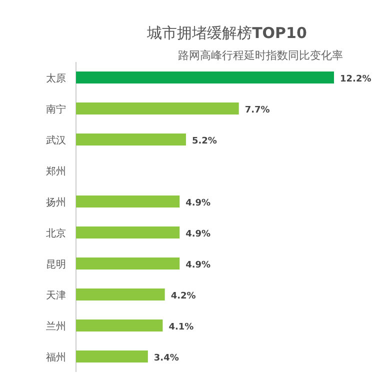 The width and height of the screenshot is (381, 381). What do you see at coordinates (226, 33) in the screenshot?
I see `chart-title: 城市拥堵缓解榜TOP10` at bounding box center [226, 33].